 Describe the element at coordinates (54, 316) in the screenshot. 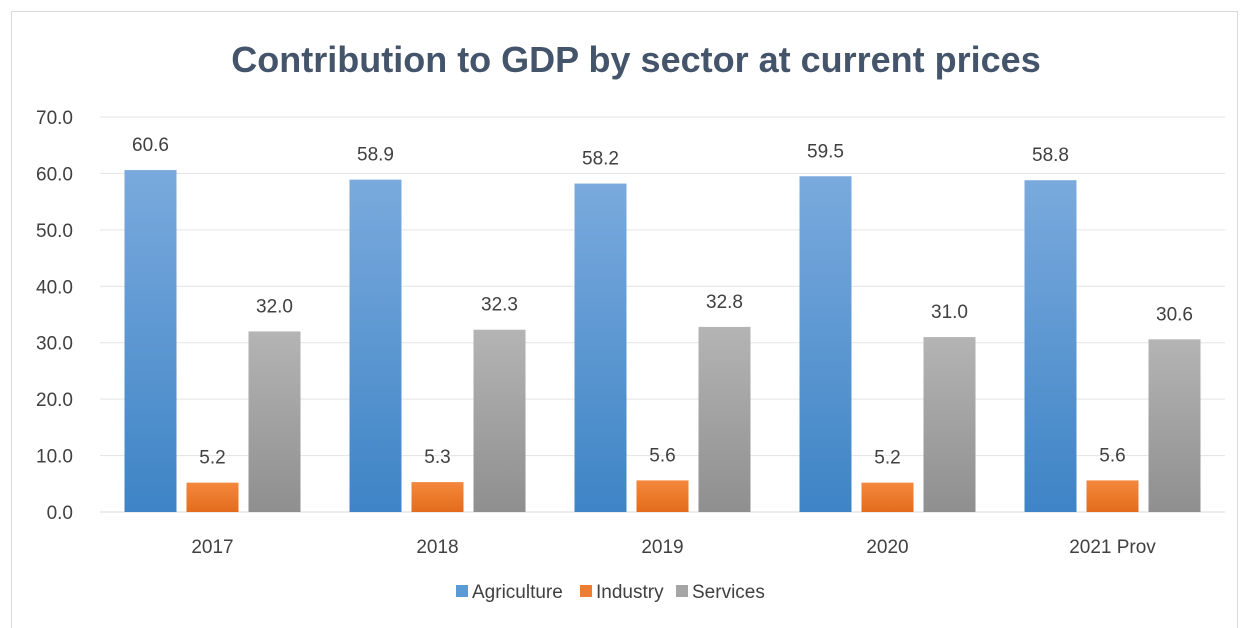

I see `y-axis: 0.0 10.0 20.0 30.0 40.0 50.0 60.0 70.0` at that location.